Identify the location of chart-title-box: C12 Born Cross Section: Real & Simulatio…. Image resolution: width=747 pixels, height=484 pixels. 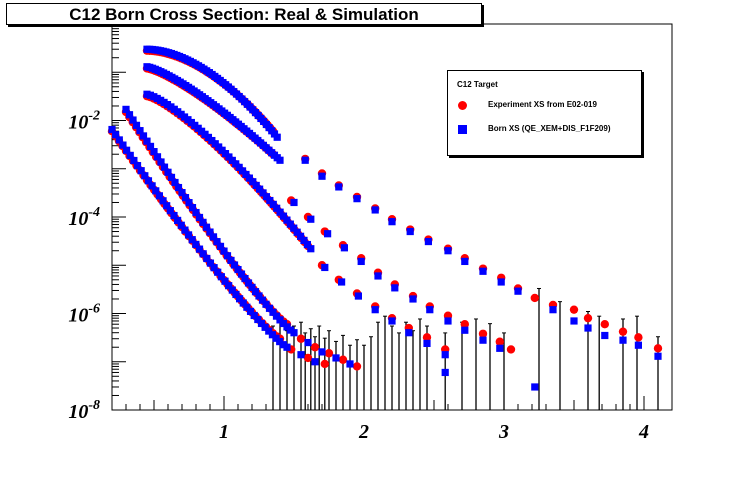
(244, 14).